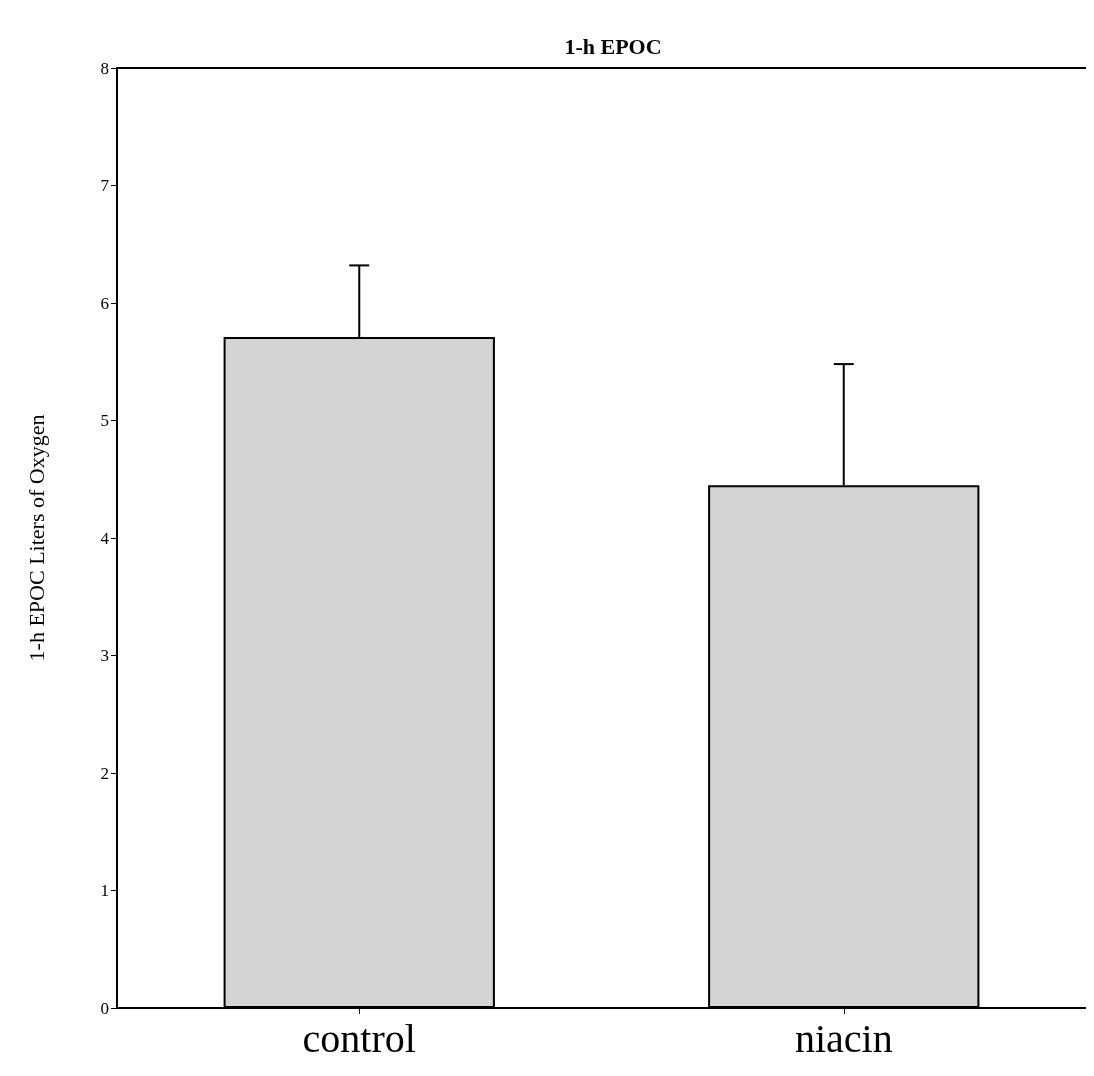 Image resolution: width=1094 pixels, height=1076 pixels. Describe the element at coordinates (105, 185) in the screenshot. I see `y-tick-label: 7` at that location.